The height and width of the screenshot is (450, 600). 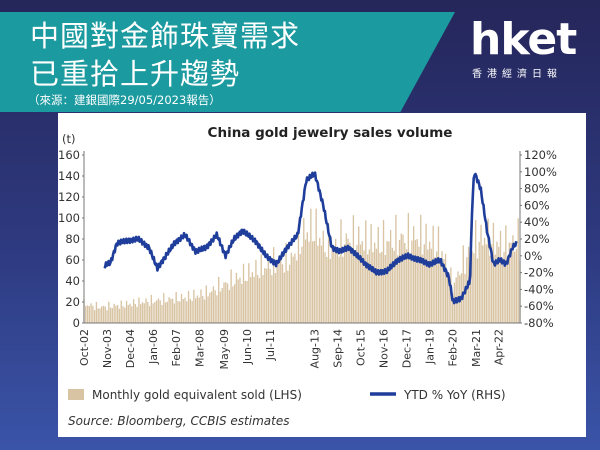 I want to click on left-tick-label: 120, so click(x=69, y=197).